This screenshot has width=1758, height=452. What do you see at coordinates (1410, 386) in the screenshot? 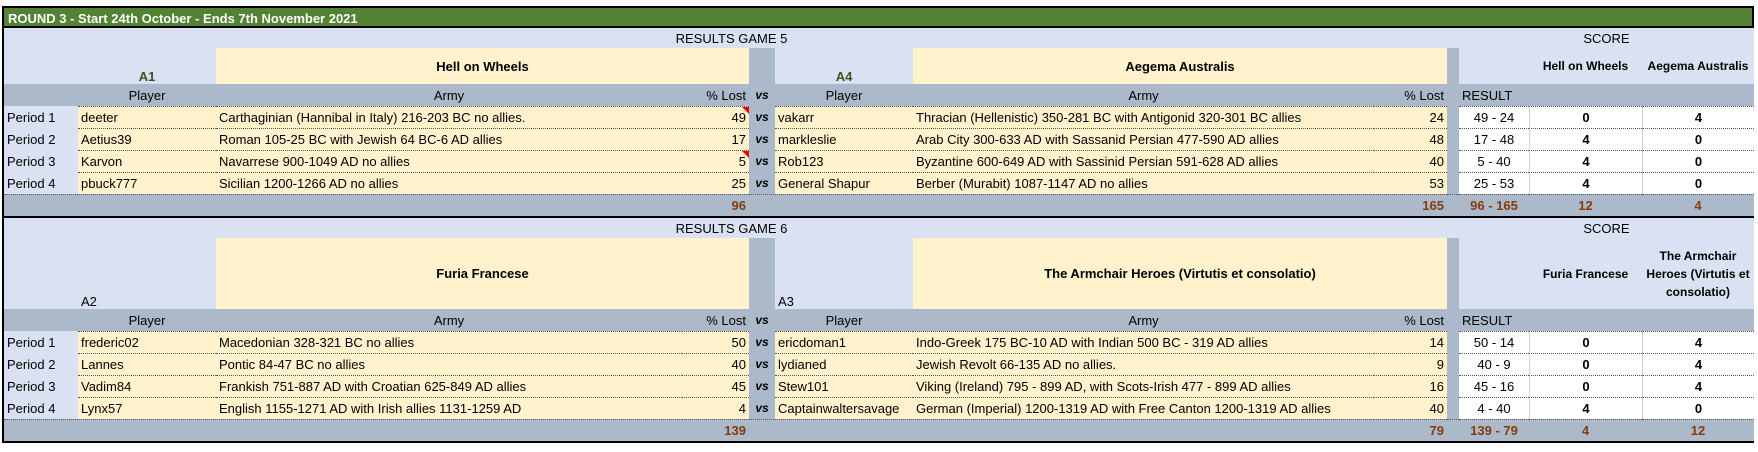
I see `away-lost-cell: 16` at bounding box center [1410, 386].